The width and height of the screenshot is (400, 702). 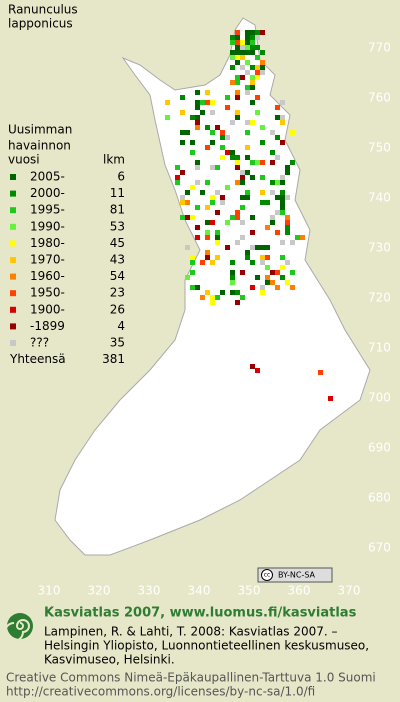 I want to click on legend-label: 1900-, so click(x=47, y=309).